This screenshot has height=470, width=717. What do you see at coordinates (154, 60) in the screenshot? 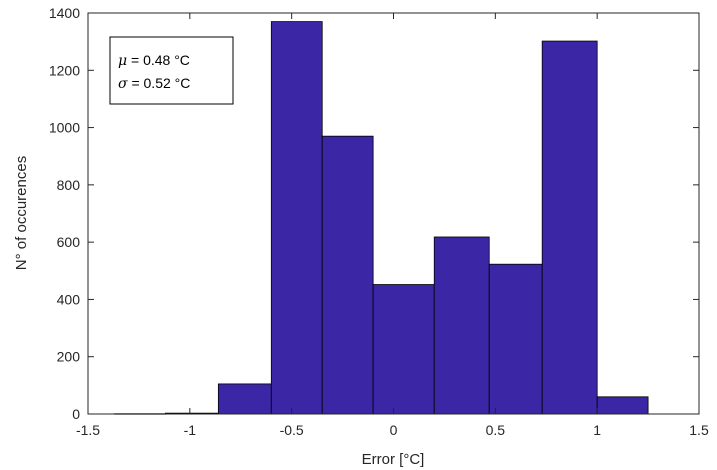
I see `mean-annotation: μ = 0.48 °C` at bounding box center [154, 60].